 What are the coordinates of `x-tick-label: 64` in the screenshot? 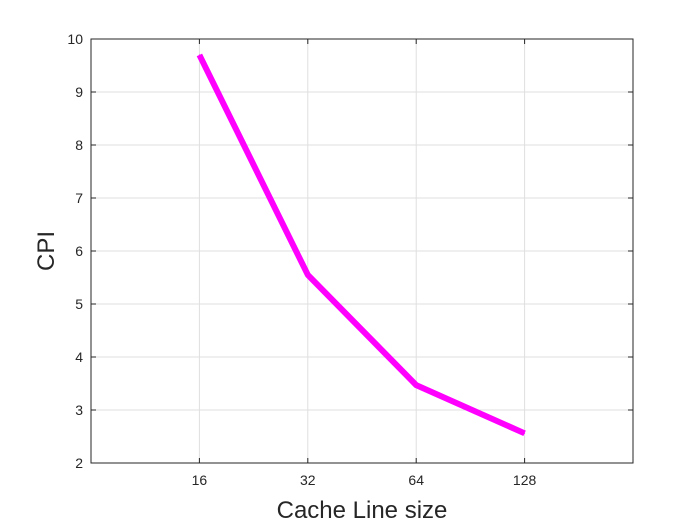 It's located at (416, 480).